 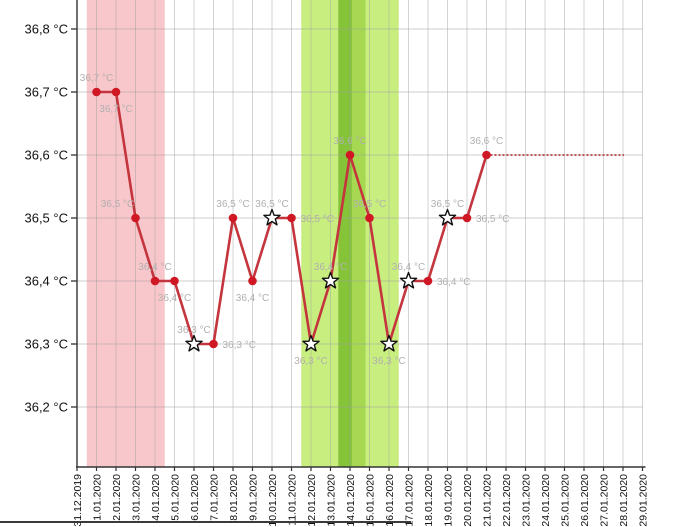 What do you see at coordinates (117, 497) in the screenshot?
I see `x-axis-label: 2.01.2020` at bounding box center [117, 497].